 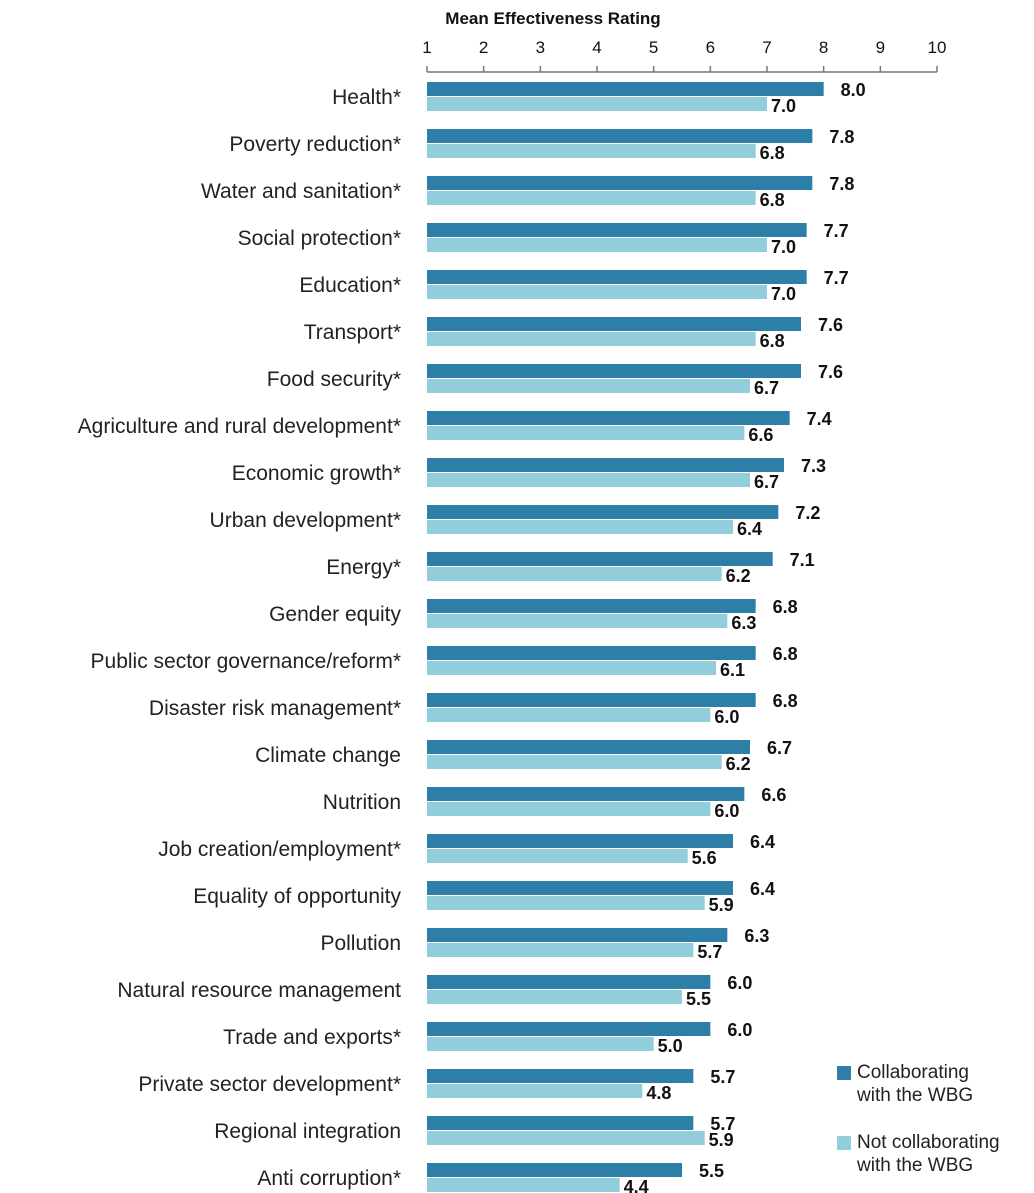 I want to click on category-label: Urban development*, so click(x=305, y=520).